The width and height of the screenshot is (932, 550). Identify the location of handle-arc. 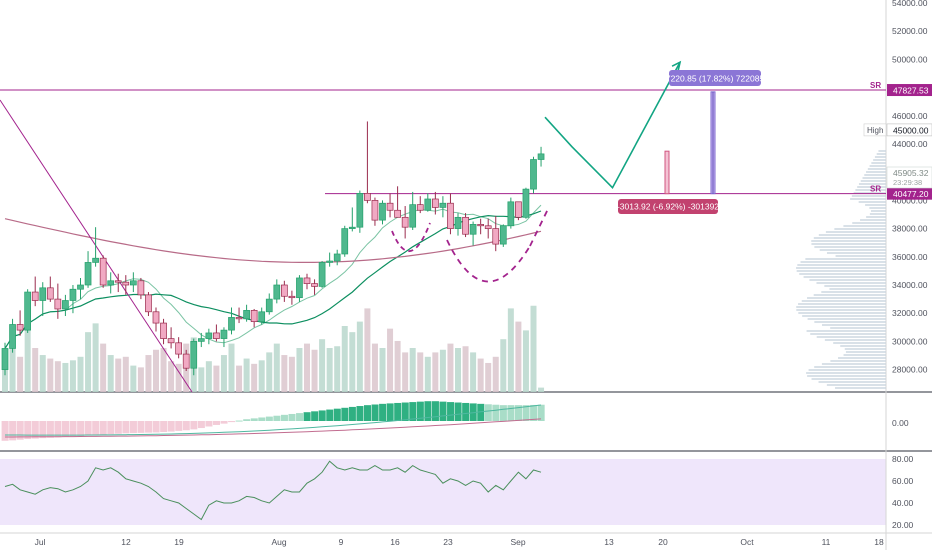
(411, 237).